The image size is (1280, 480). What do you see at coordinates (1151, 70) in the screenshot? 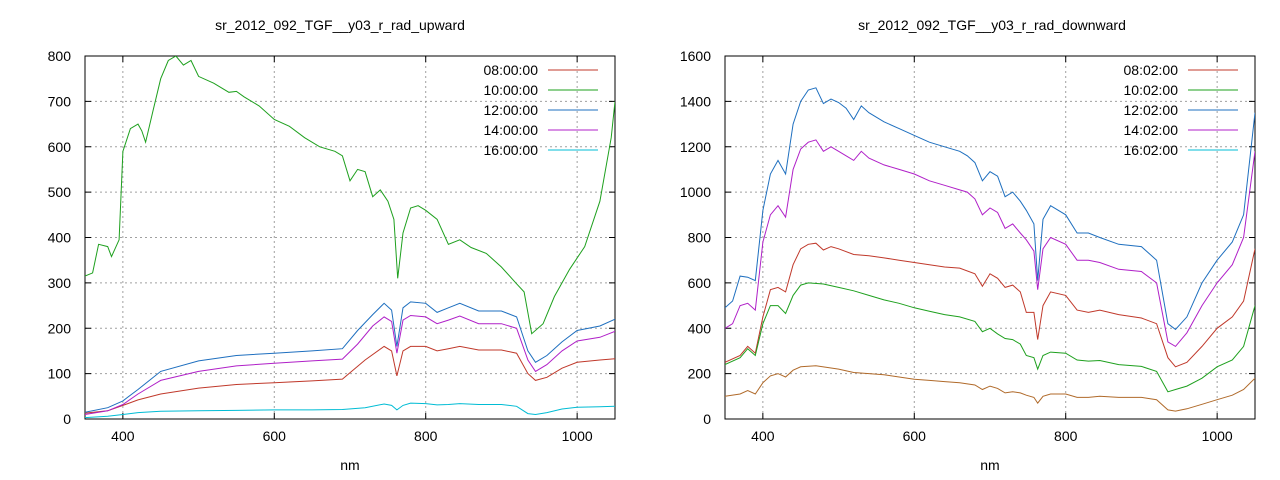
I see `legend-label: 08:02:00` at bounding box center [1151, 70].